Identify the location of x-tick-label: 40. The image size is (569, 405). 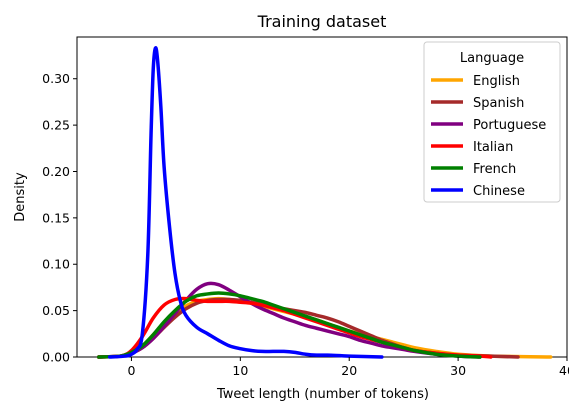
(564, 370).